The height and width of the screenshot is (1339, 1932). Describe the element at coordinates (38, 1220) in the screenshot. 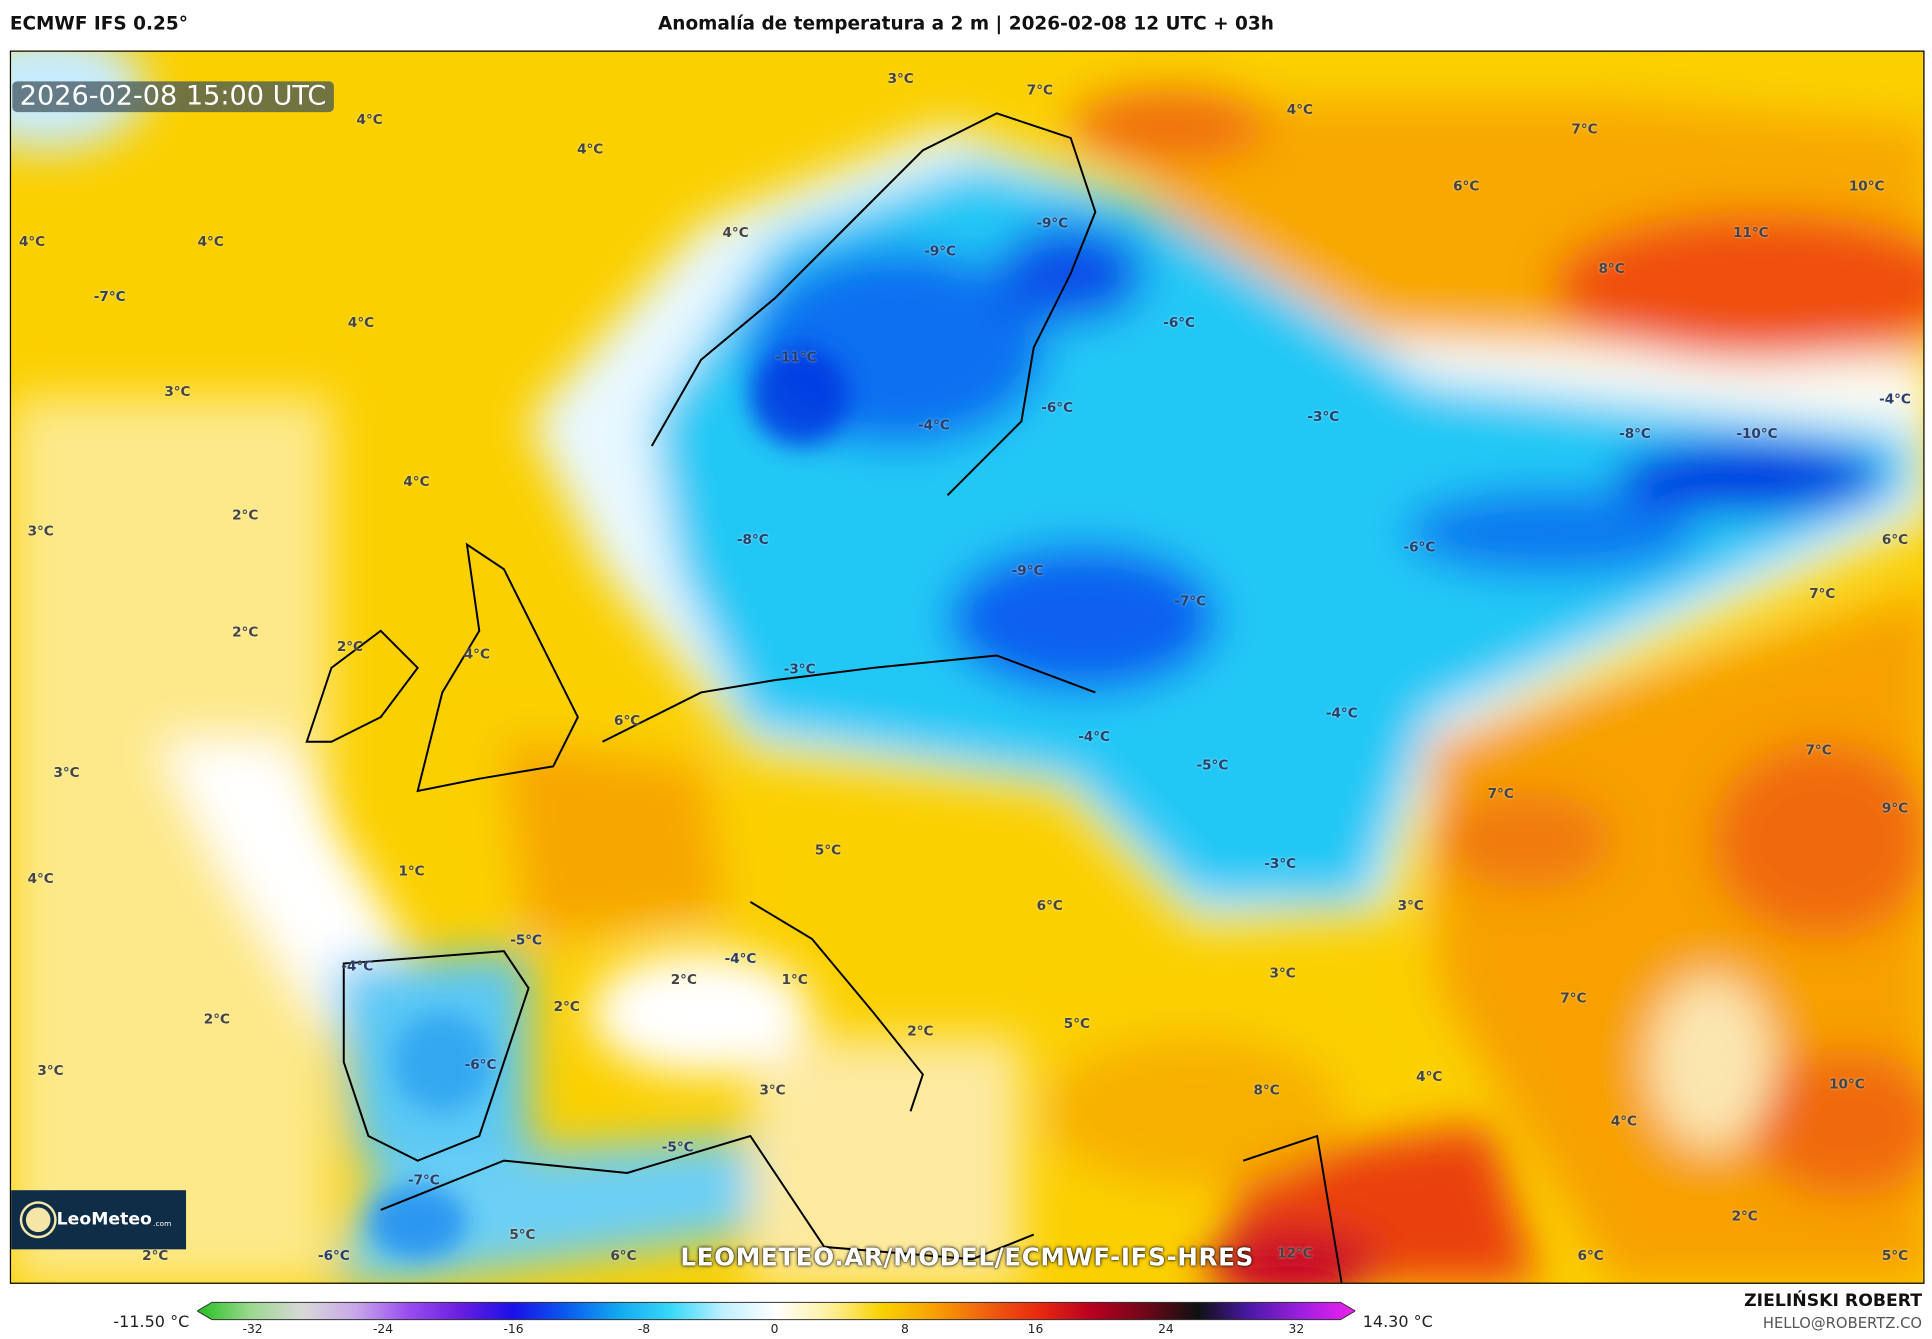

I see `sun-icon` at that location.